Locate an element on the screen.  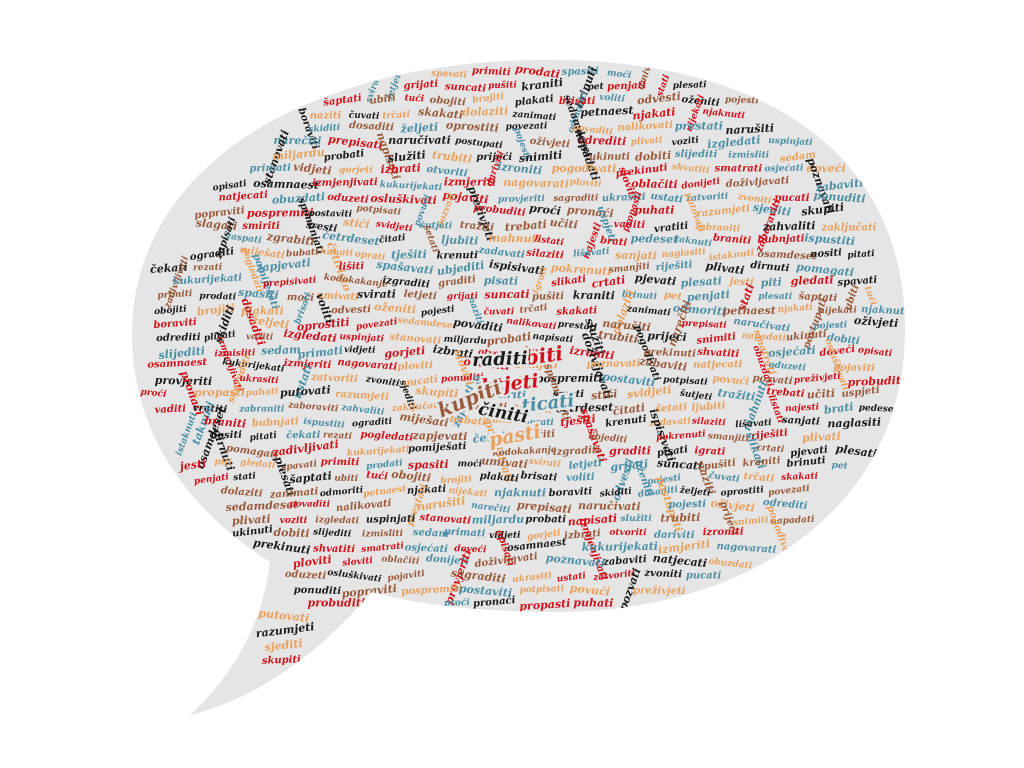
cloud-word: dirnuti is located at coordinates (770, 267).